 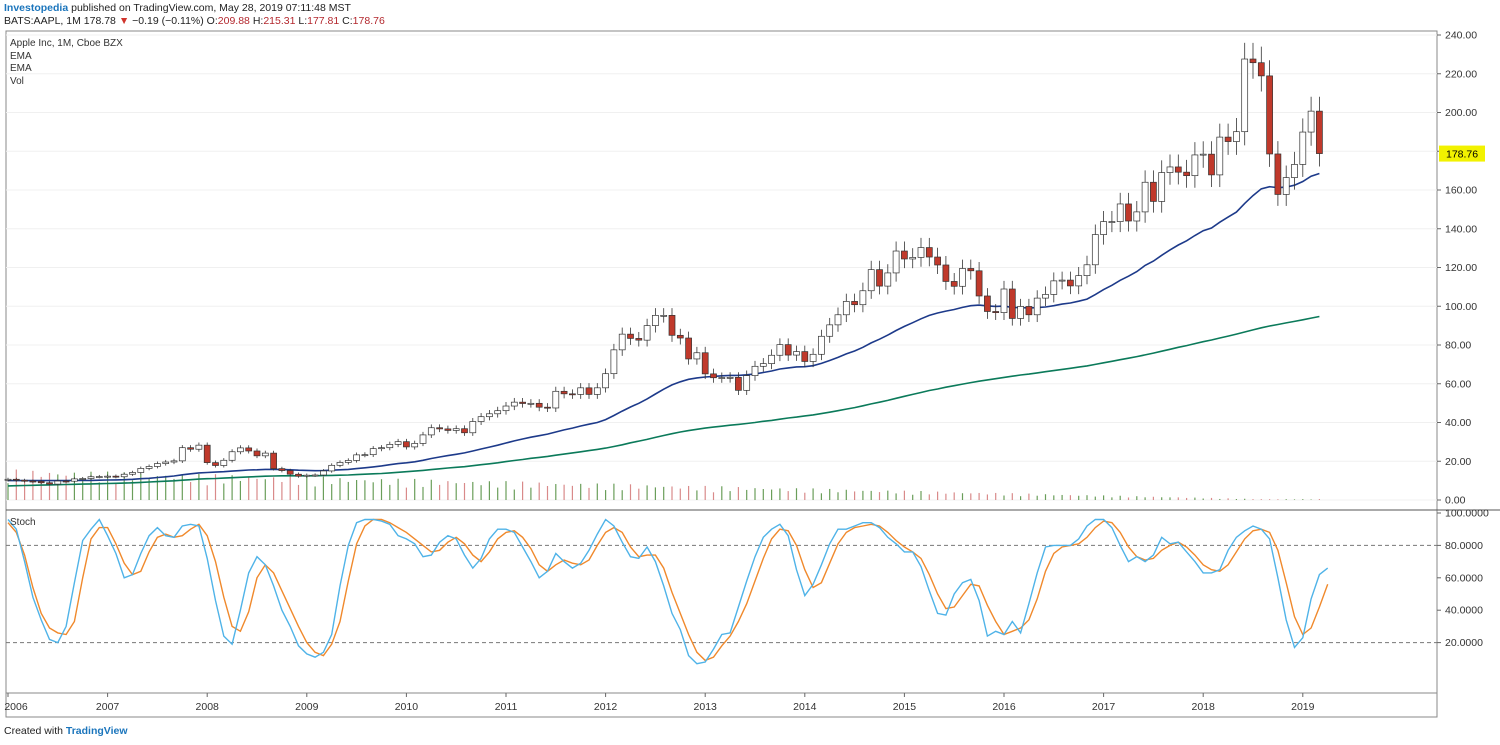 What do you see at coordinates (905, 707) in the screenshot?
I see `time-tick-label: 2015` at bounding box center [905, 707].